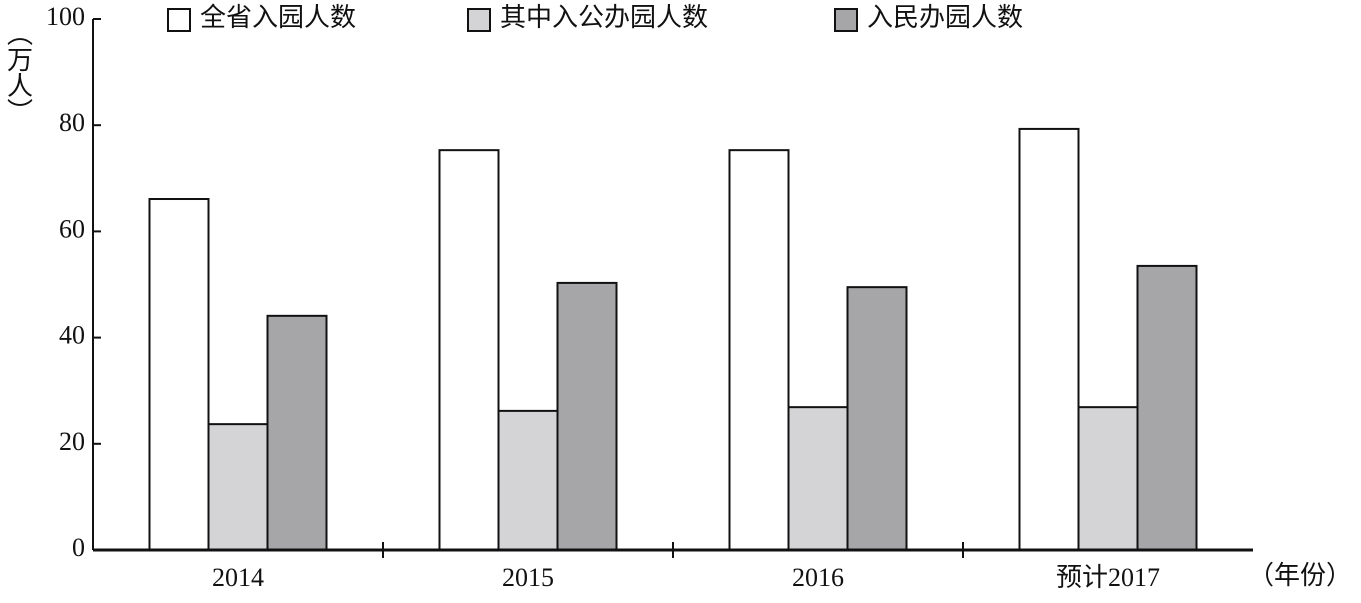 The height and width of the screenshot is (603, 1361). I want to click on x-tick-label: 2016, so click(818, 577).